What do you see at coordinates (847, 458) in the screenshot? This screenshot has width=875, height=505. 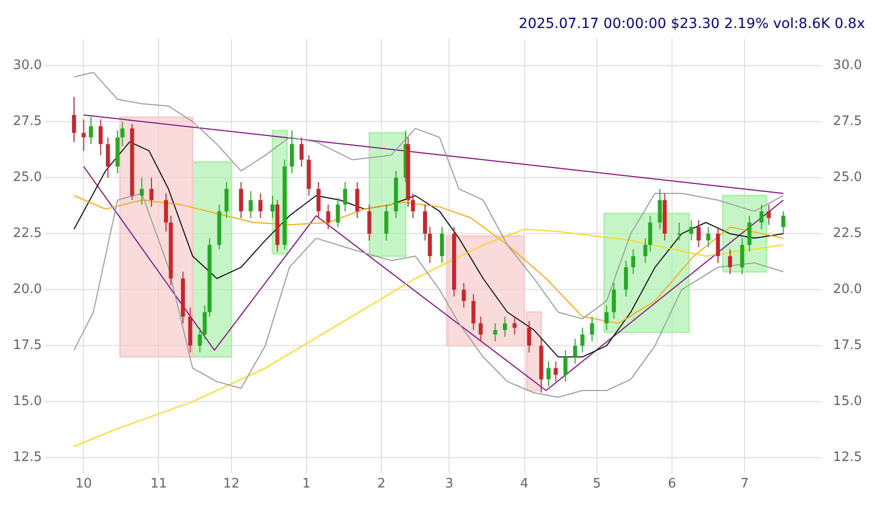 I see `y2-tick-label: 12.5` at bounding box center [847, 458].